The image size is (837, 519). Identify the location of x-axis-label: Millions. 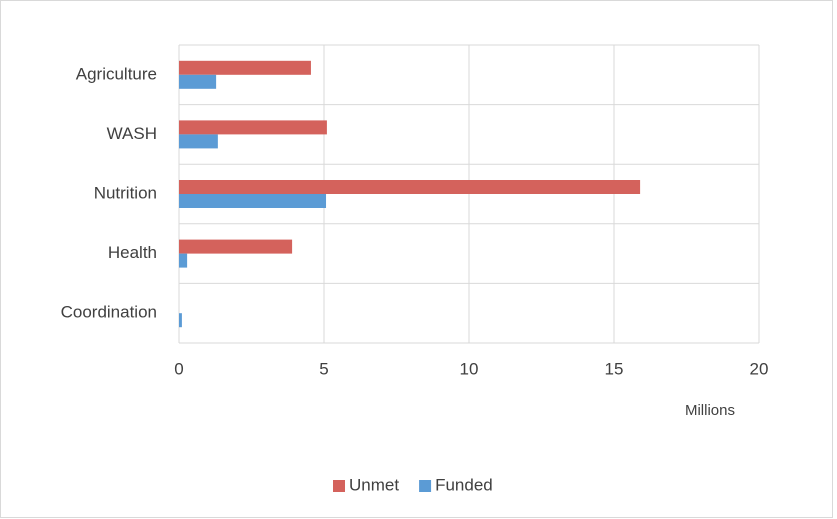
(710, 410).